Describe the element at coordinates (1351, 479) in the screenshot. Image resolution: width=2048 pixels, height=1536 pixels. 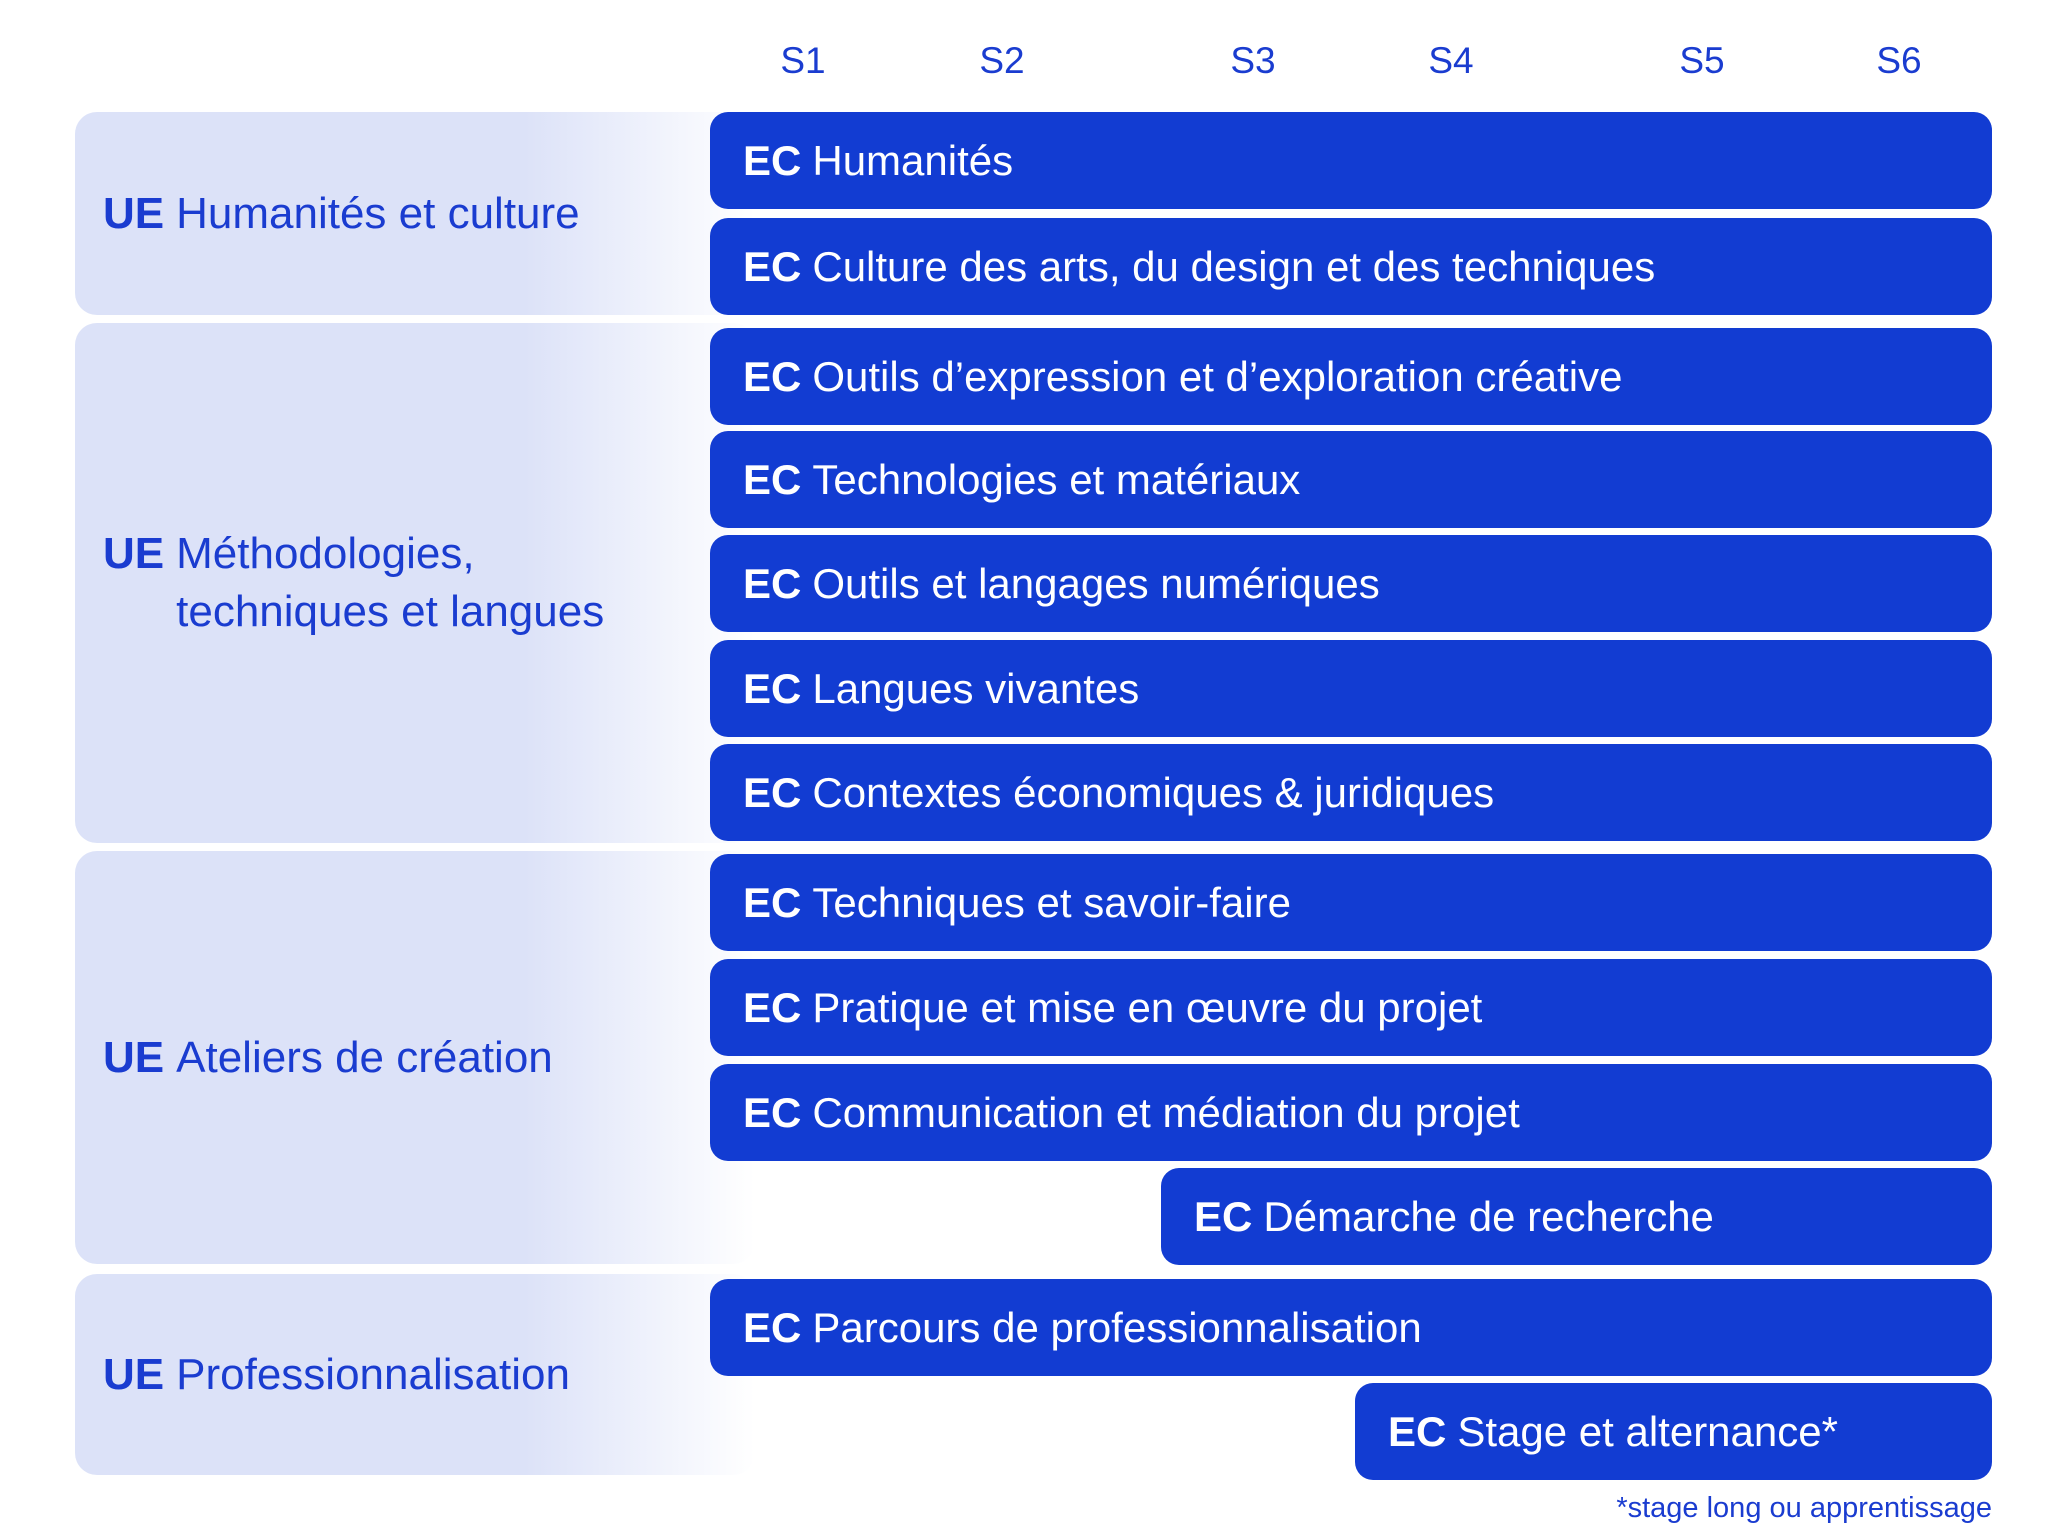
I see `ec-course-bar: EC Technologies et matériaux` at that location.